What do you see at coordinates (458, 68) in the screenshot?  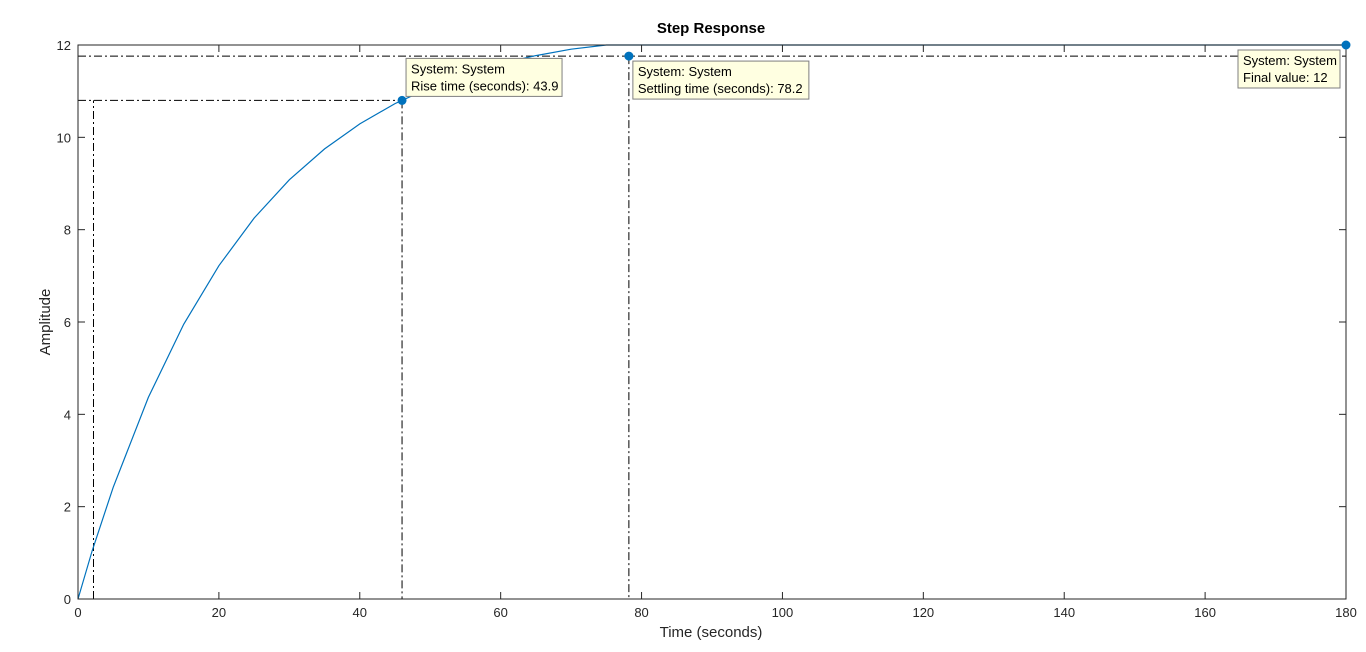 I see `datatip-line1-0: System` at bounding box center [458, 68].